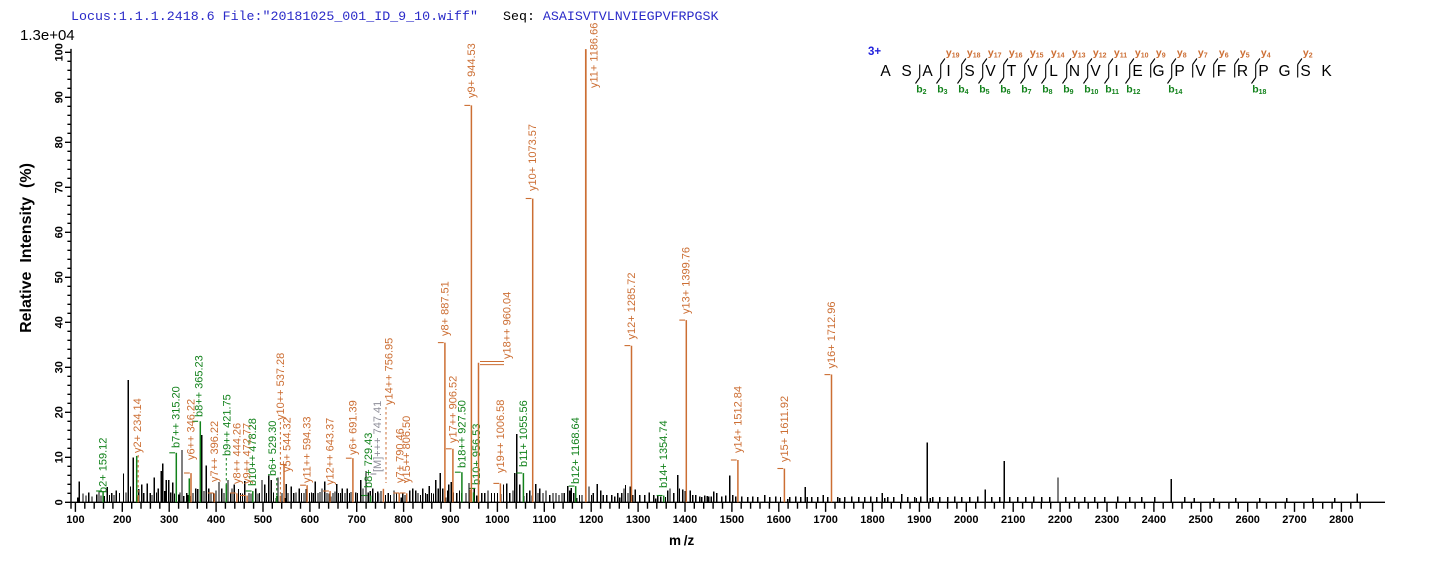 Image resolution: width=1436 pixels, height=562 pixels. Describe the element at coordinates (966, 520) in the screenshot. I see `svg-text: 2000` at that location.